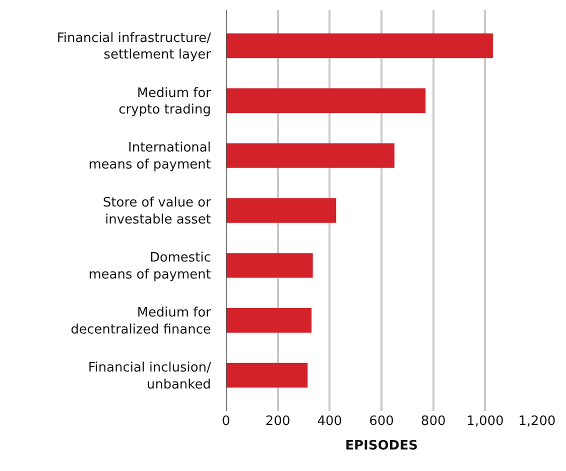  What do you see at coordinates (433, 421) in the screenshot?
I see `x-tick-label: 800` at bounding box center [433, 421].